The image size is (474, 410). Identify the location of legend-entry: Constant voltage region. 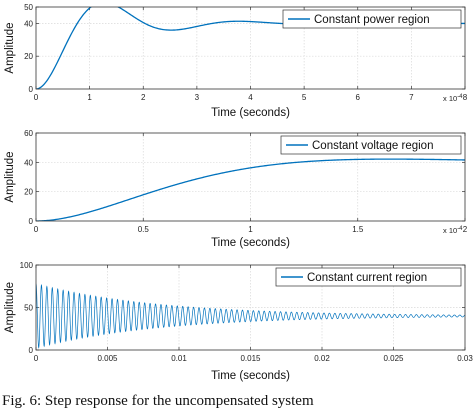
(372, 146).